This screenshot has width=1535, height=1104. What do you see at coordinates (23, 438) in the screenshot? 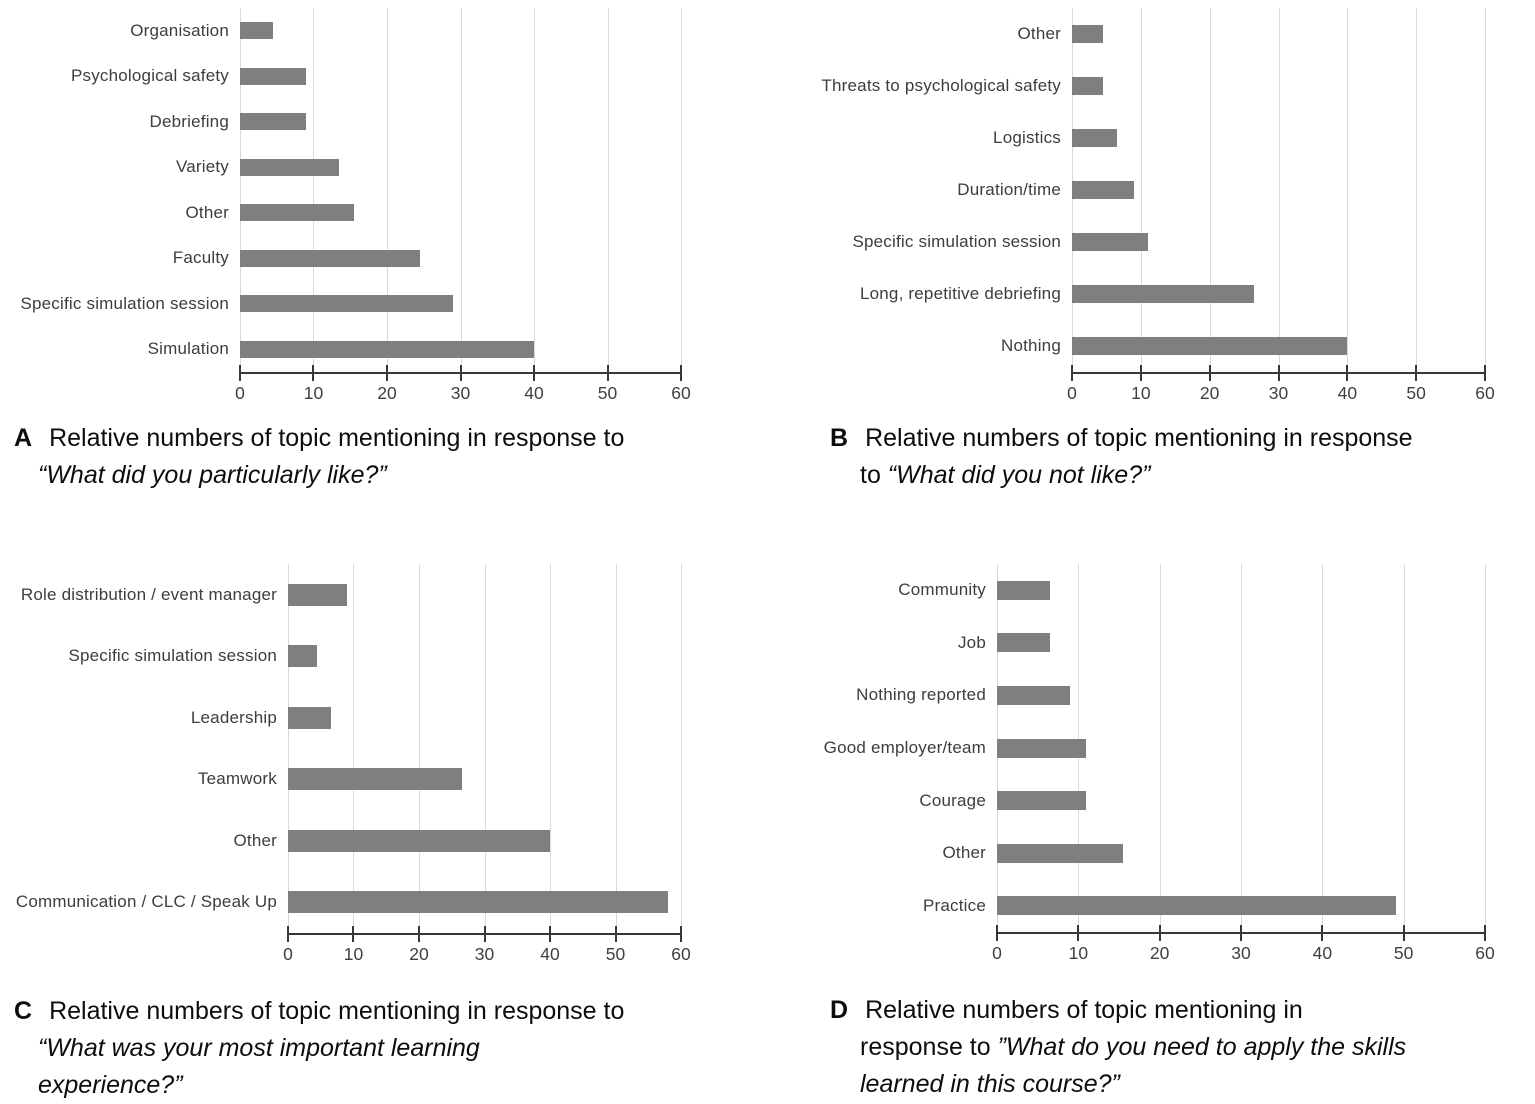
I see `caption-letter: A` at bounding box center [23, 438].